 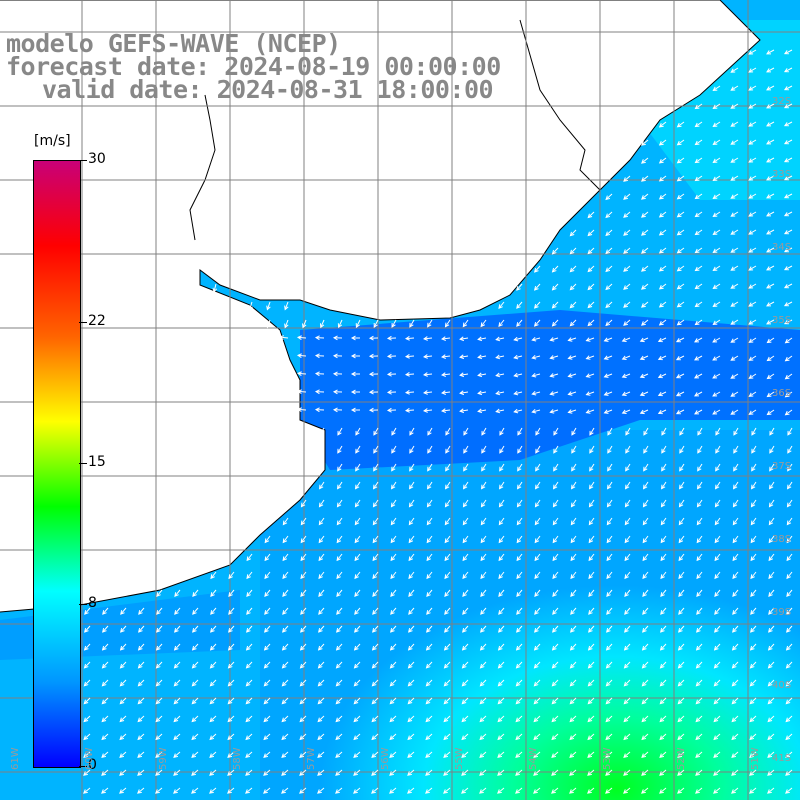 I want to click on colorbar-tick-mark, so click(x=83, y=766).